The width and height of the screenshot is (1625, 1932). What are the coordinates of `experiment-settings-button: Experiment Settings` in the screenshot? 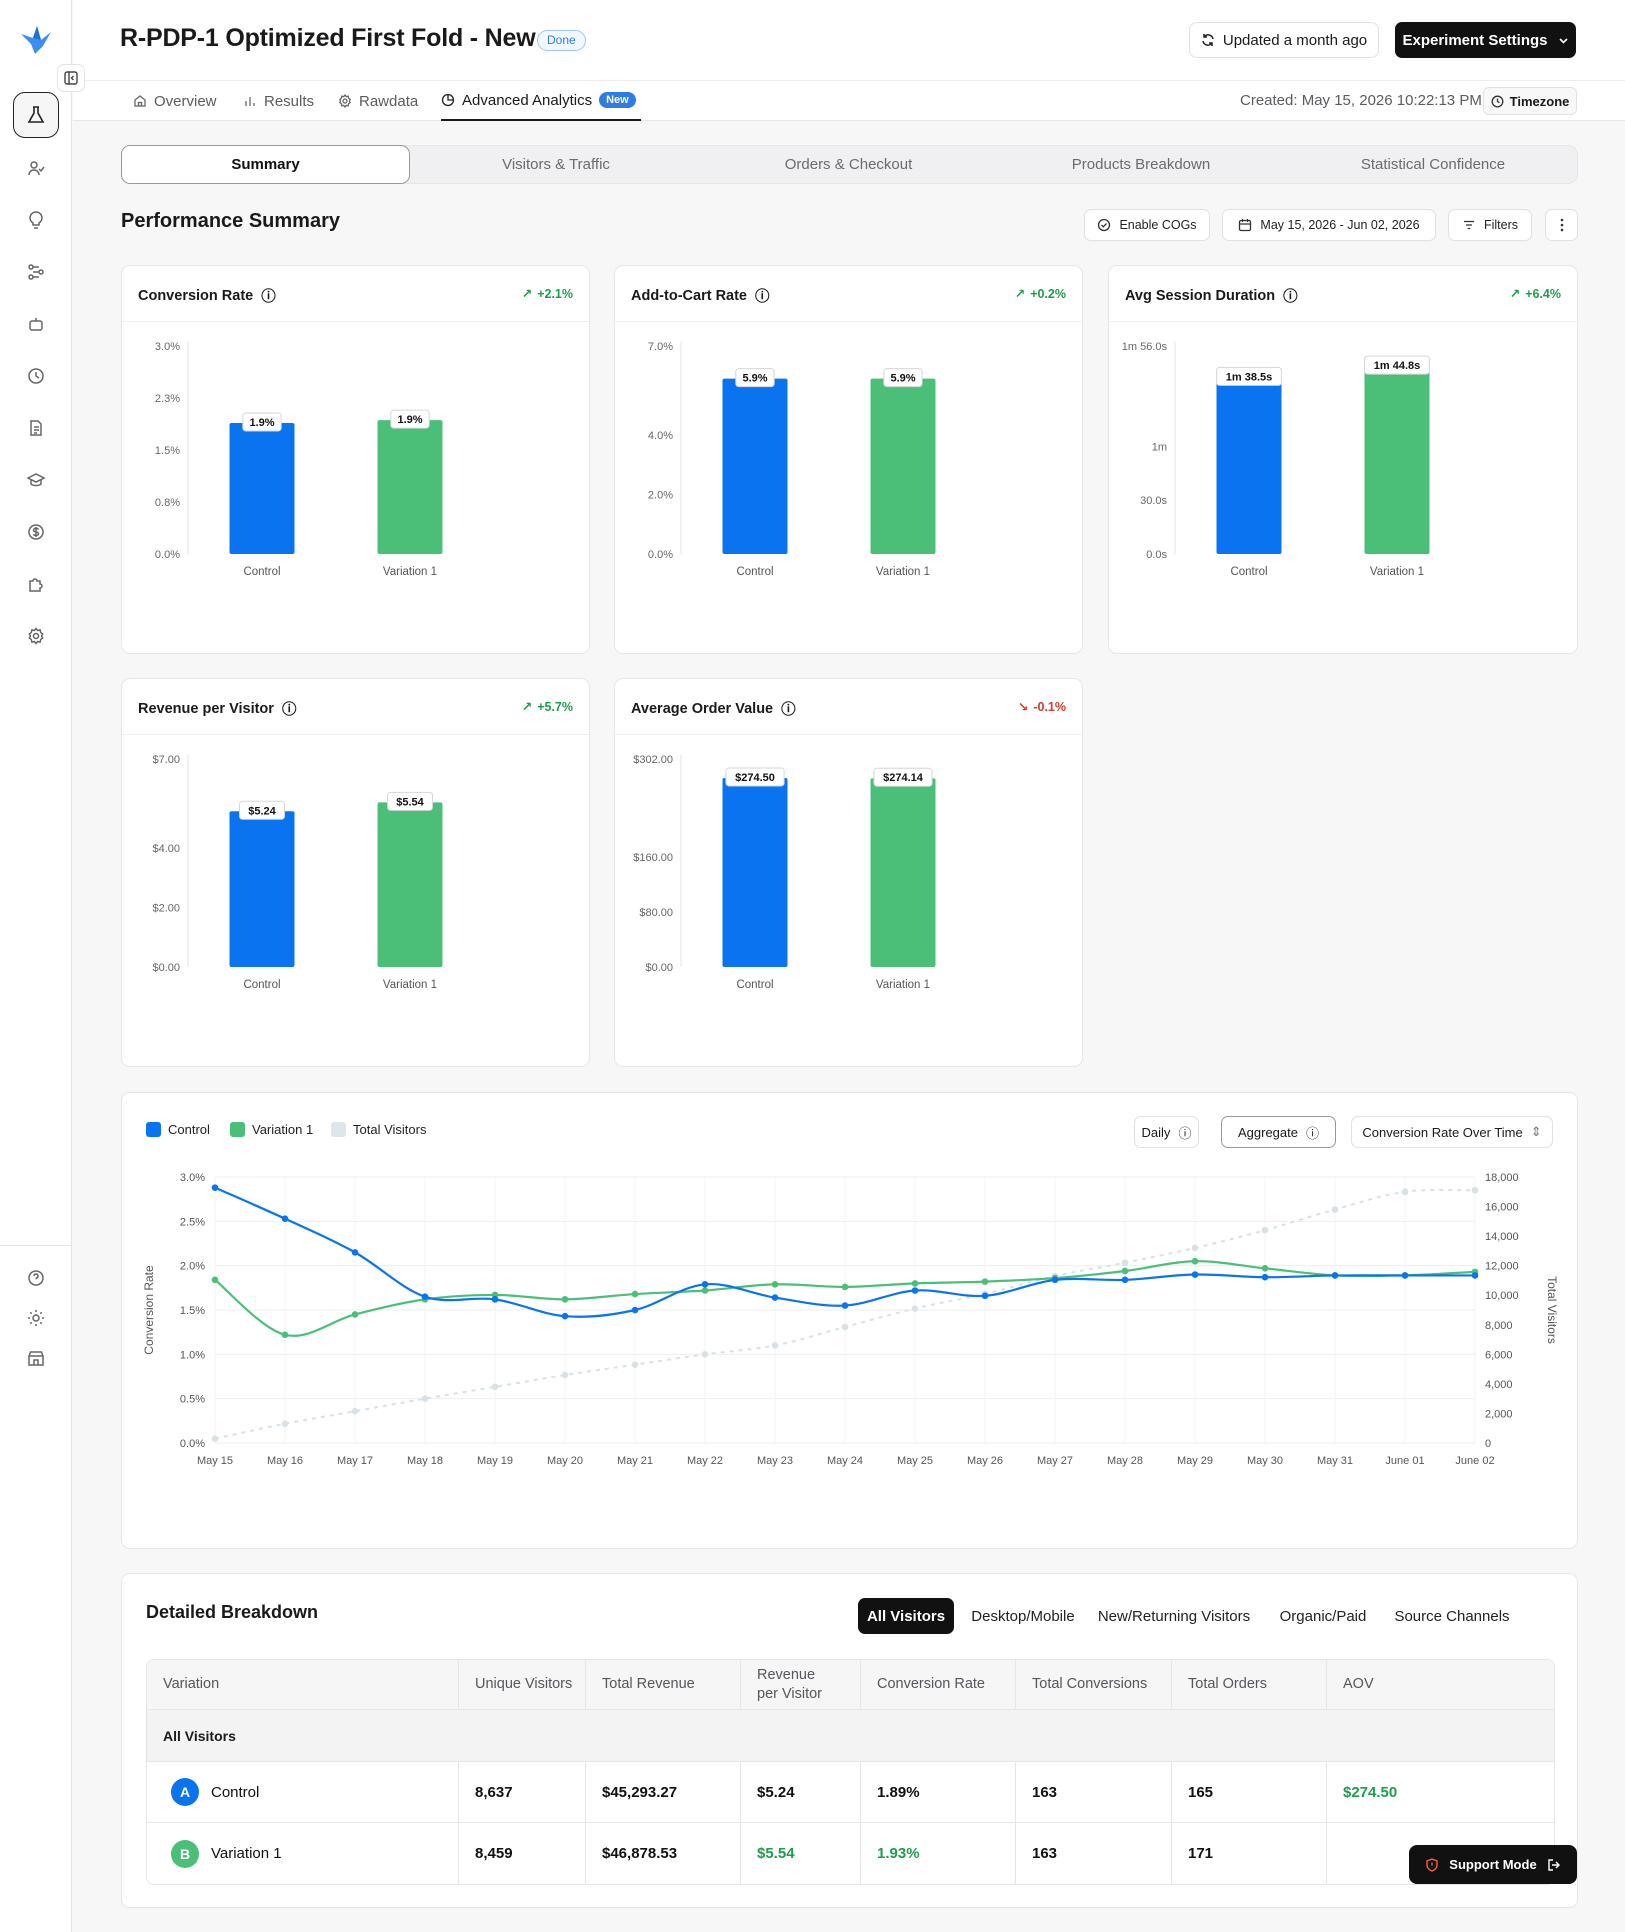 It's located at (1485, 40).